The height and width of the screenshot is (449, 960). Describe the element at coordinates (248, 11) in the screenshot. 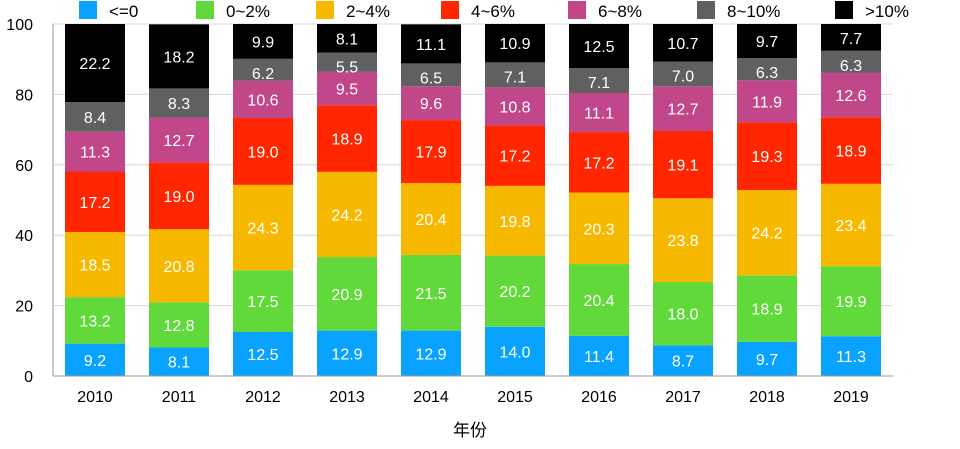

I see `legend-label: 0~2%` at that location.